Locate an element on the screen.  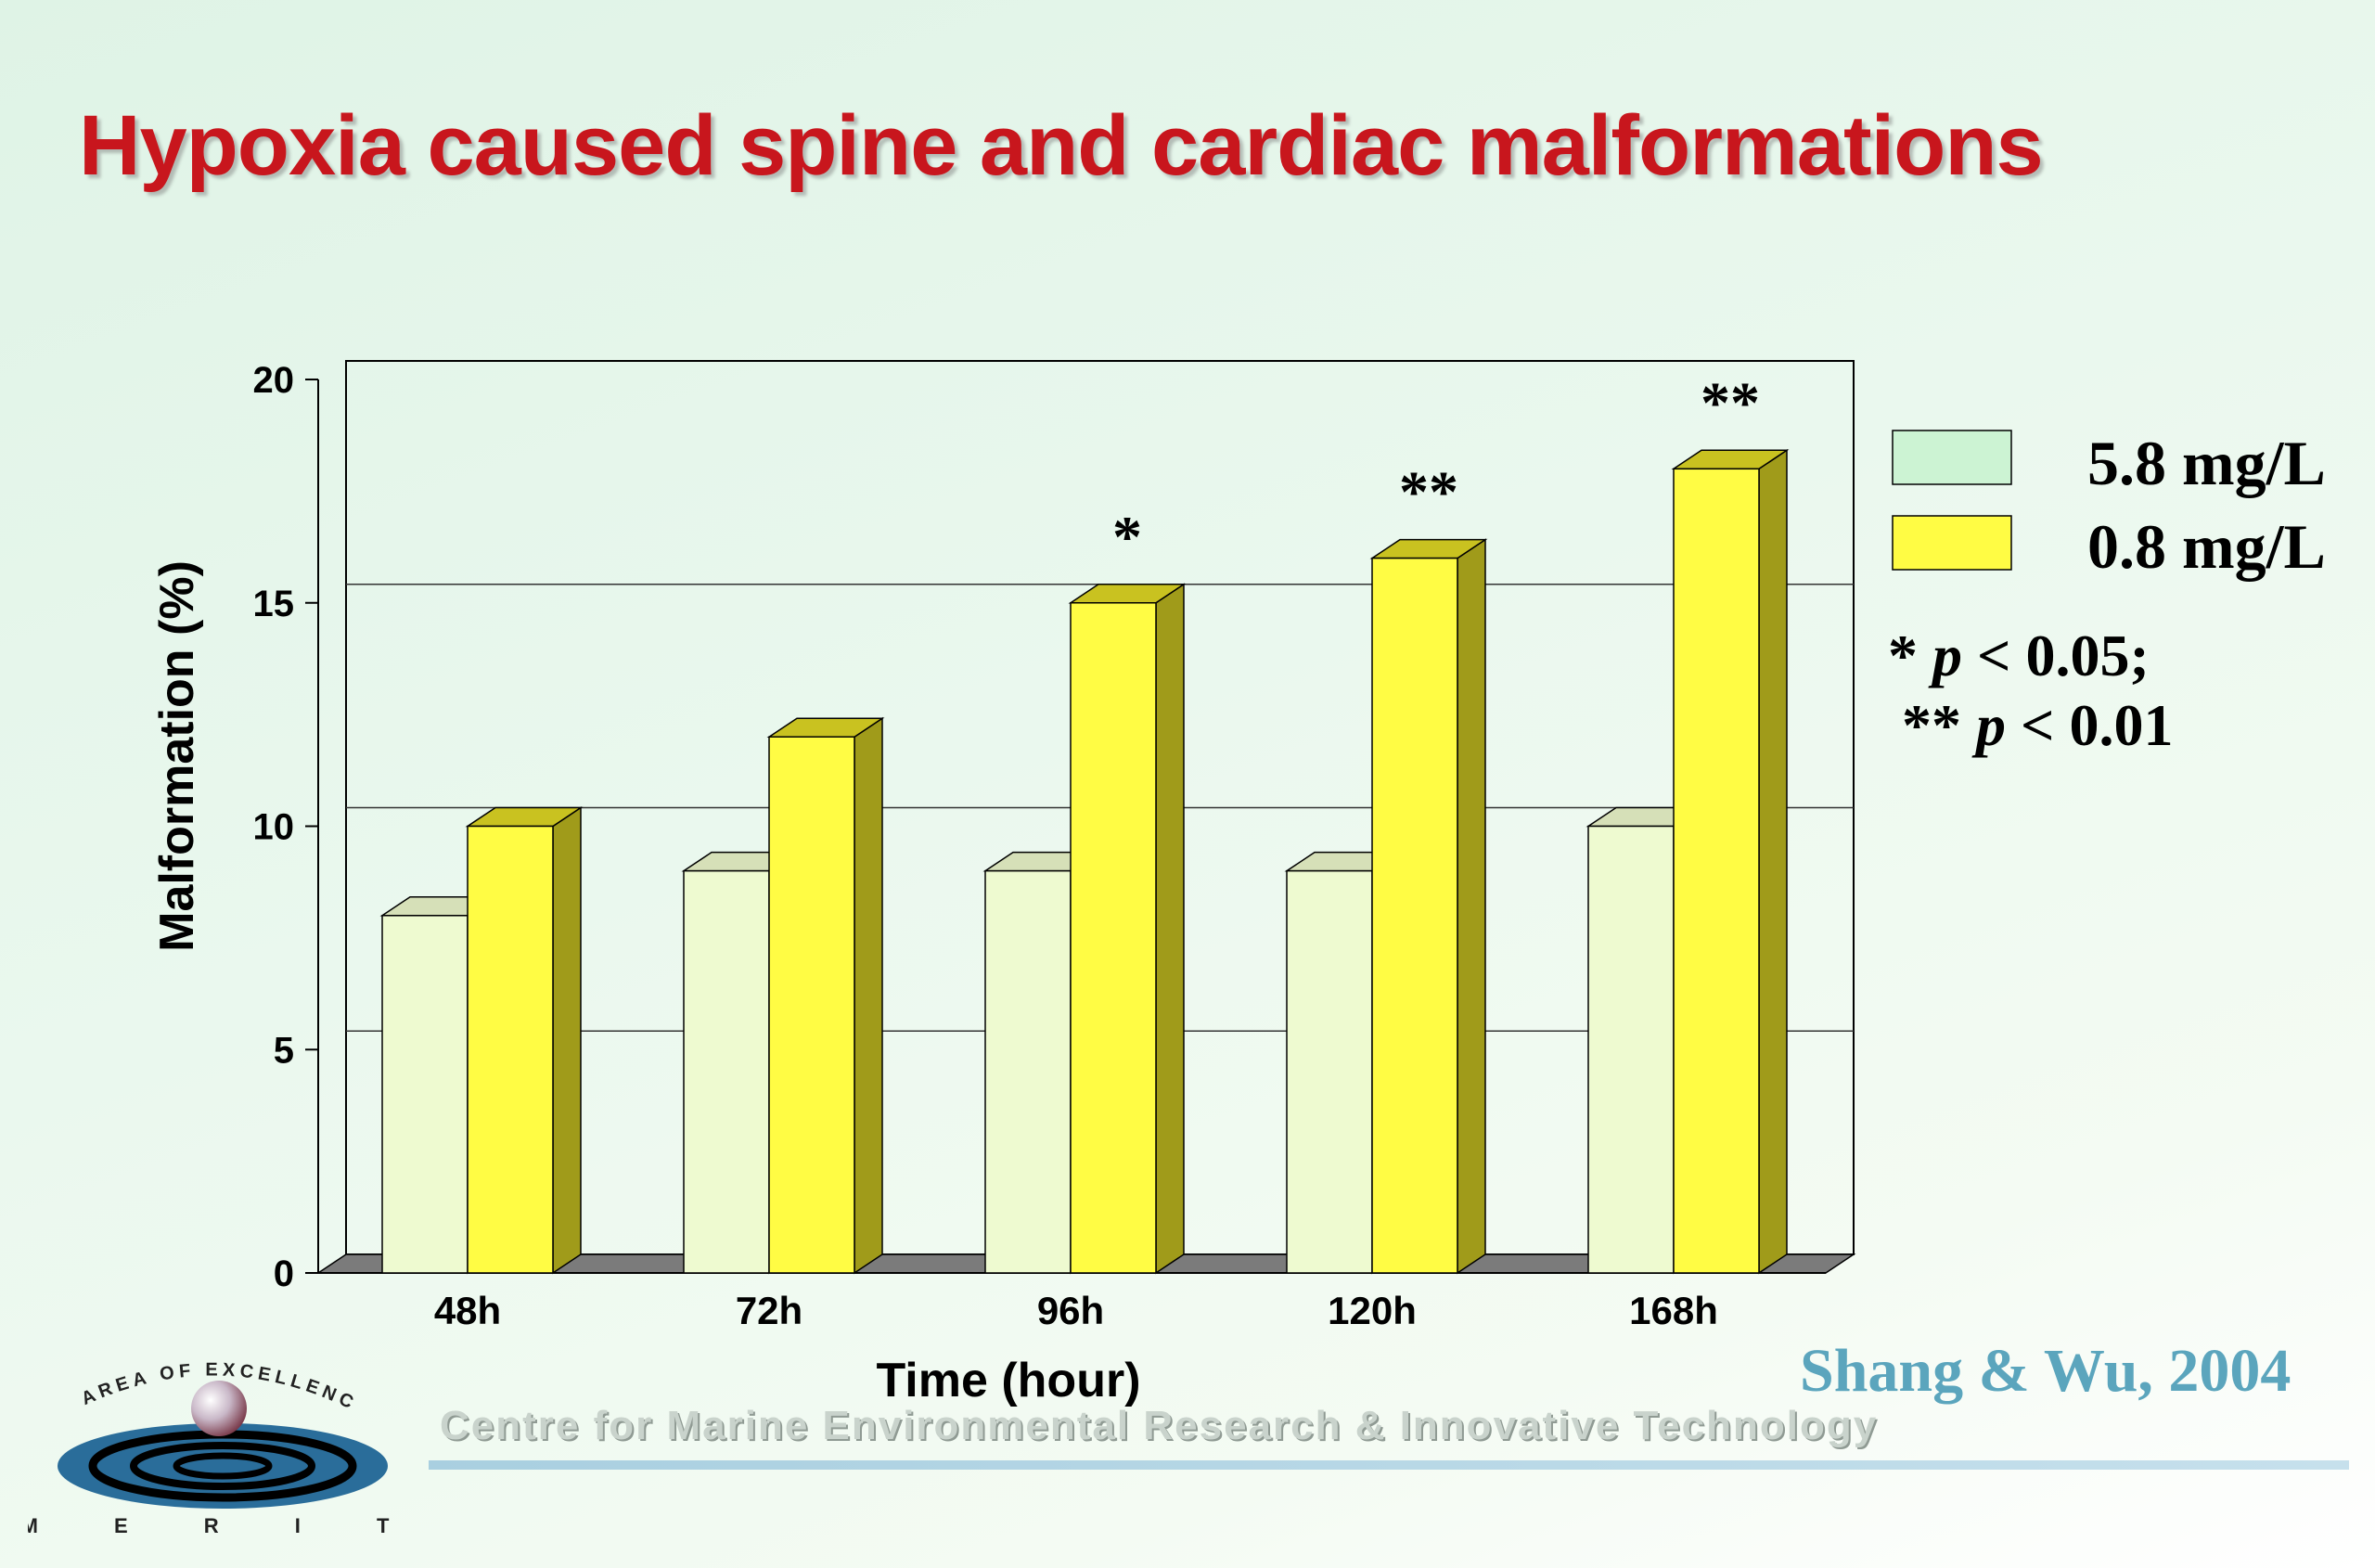
bar-s2-96h is located at coordinates (1113, 938).